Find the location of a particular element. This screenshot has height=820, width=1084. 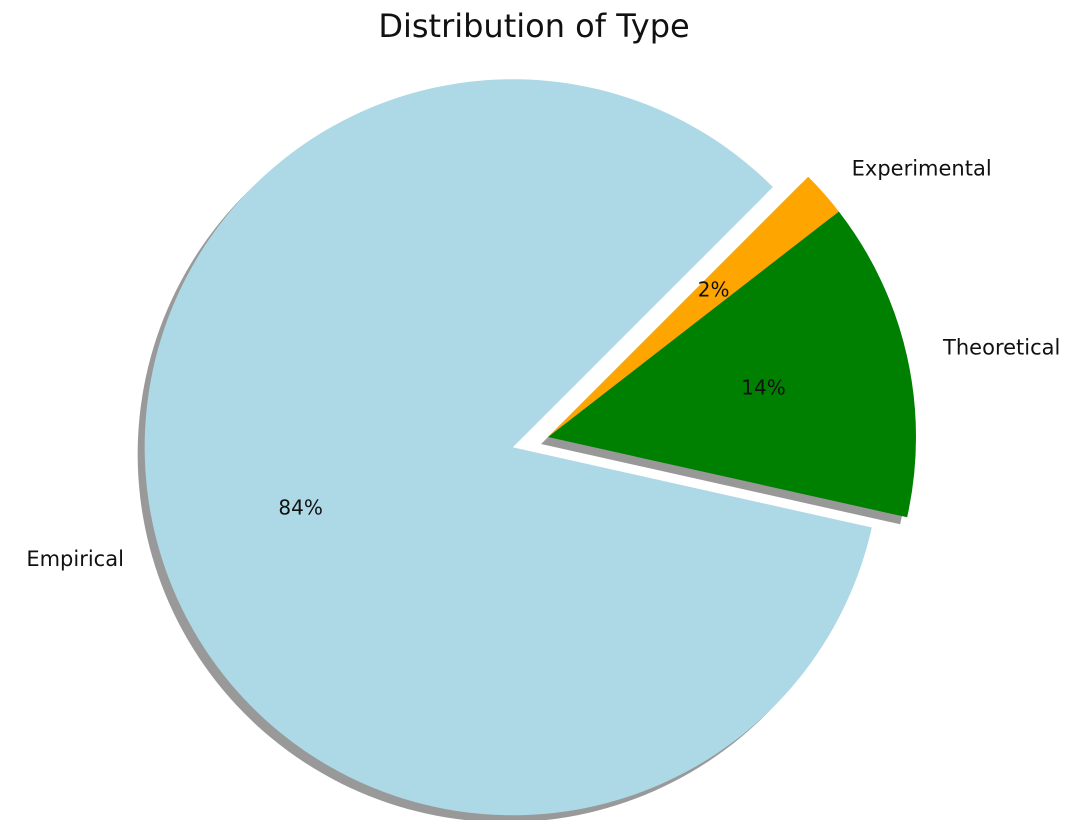

category-label: Theoretical is located at coordinates (1001, 348).